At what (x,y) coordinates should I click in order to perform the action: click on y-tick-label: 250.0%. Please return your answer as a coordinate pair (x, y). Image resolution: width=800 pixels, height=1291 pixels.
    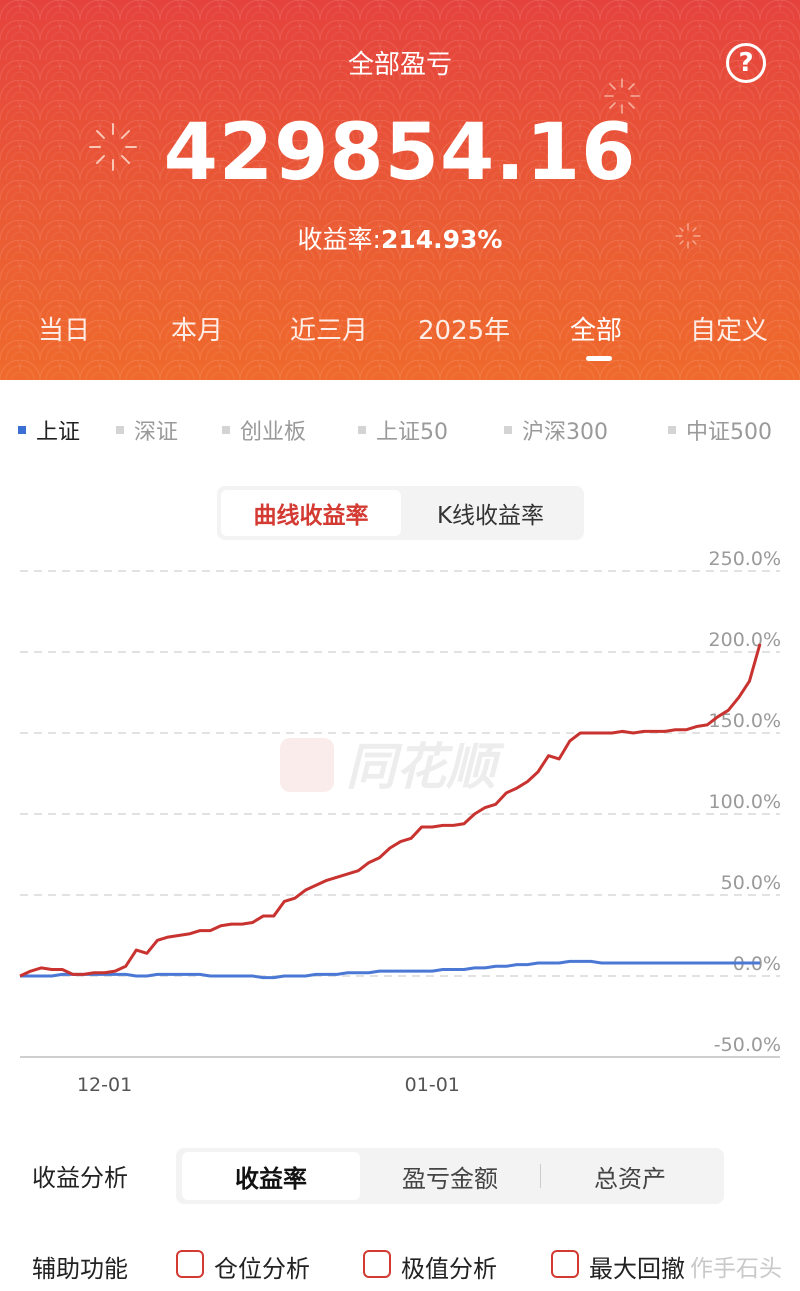
    Looking at the image, I should click on (745, 559).